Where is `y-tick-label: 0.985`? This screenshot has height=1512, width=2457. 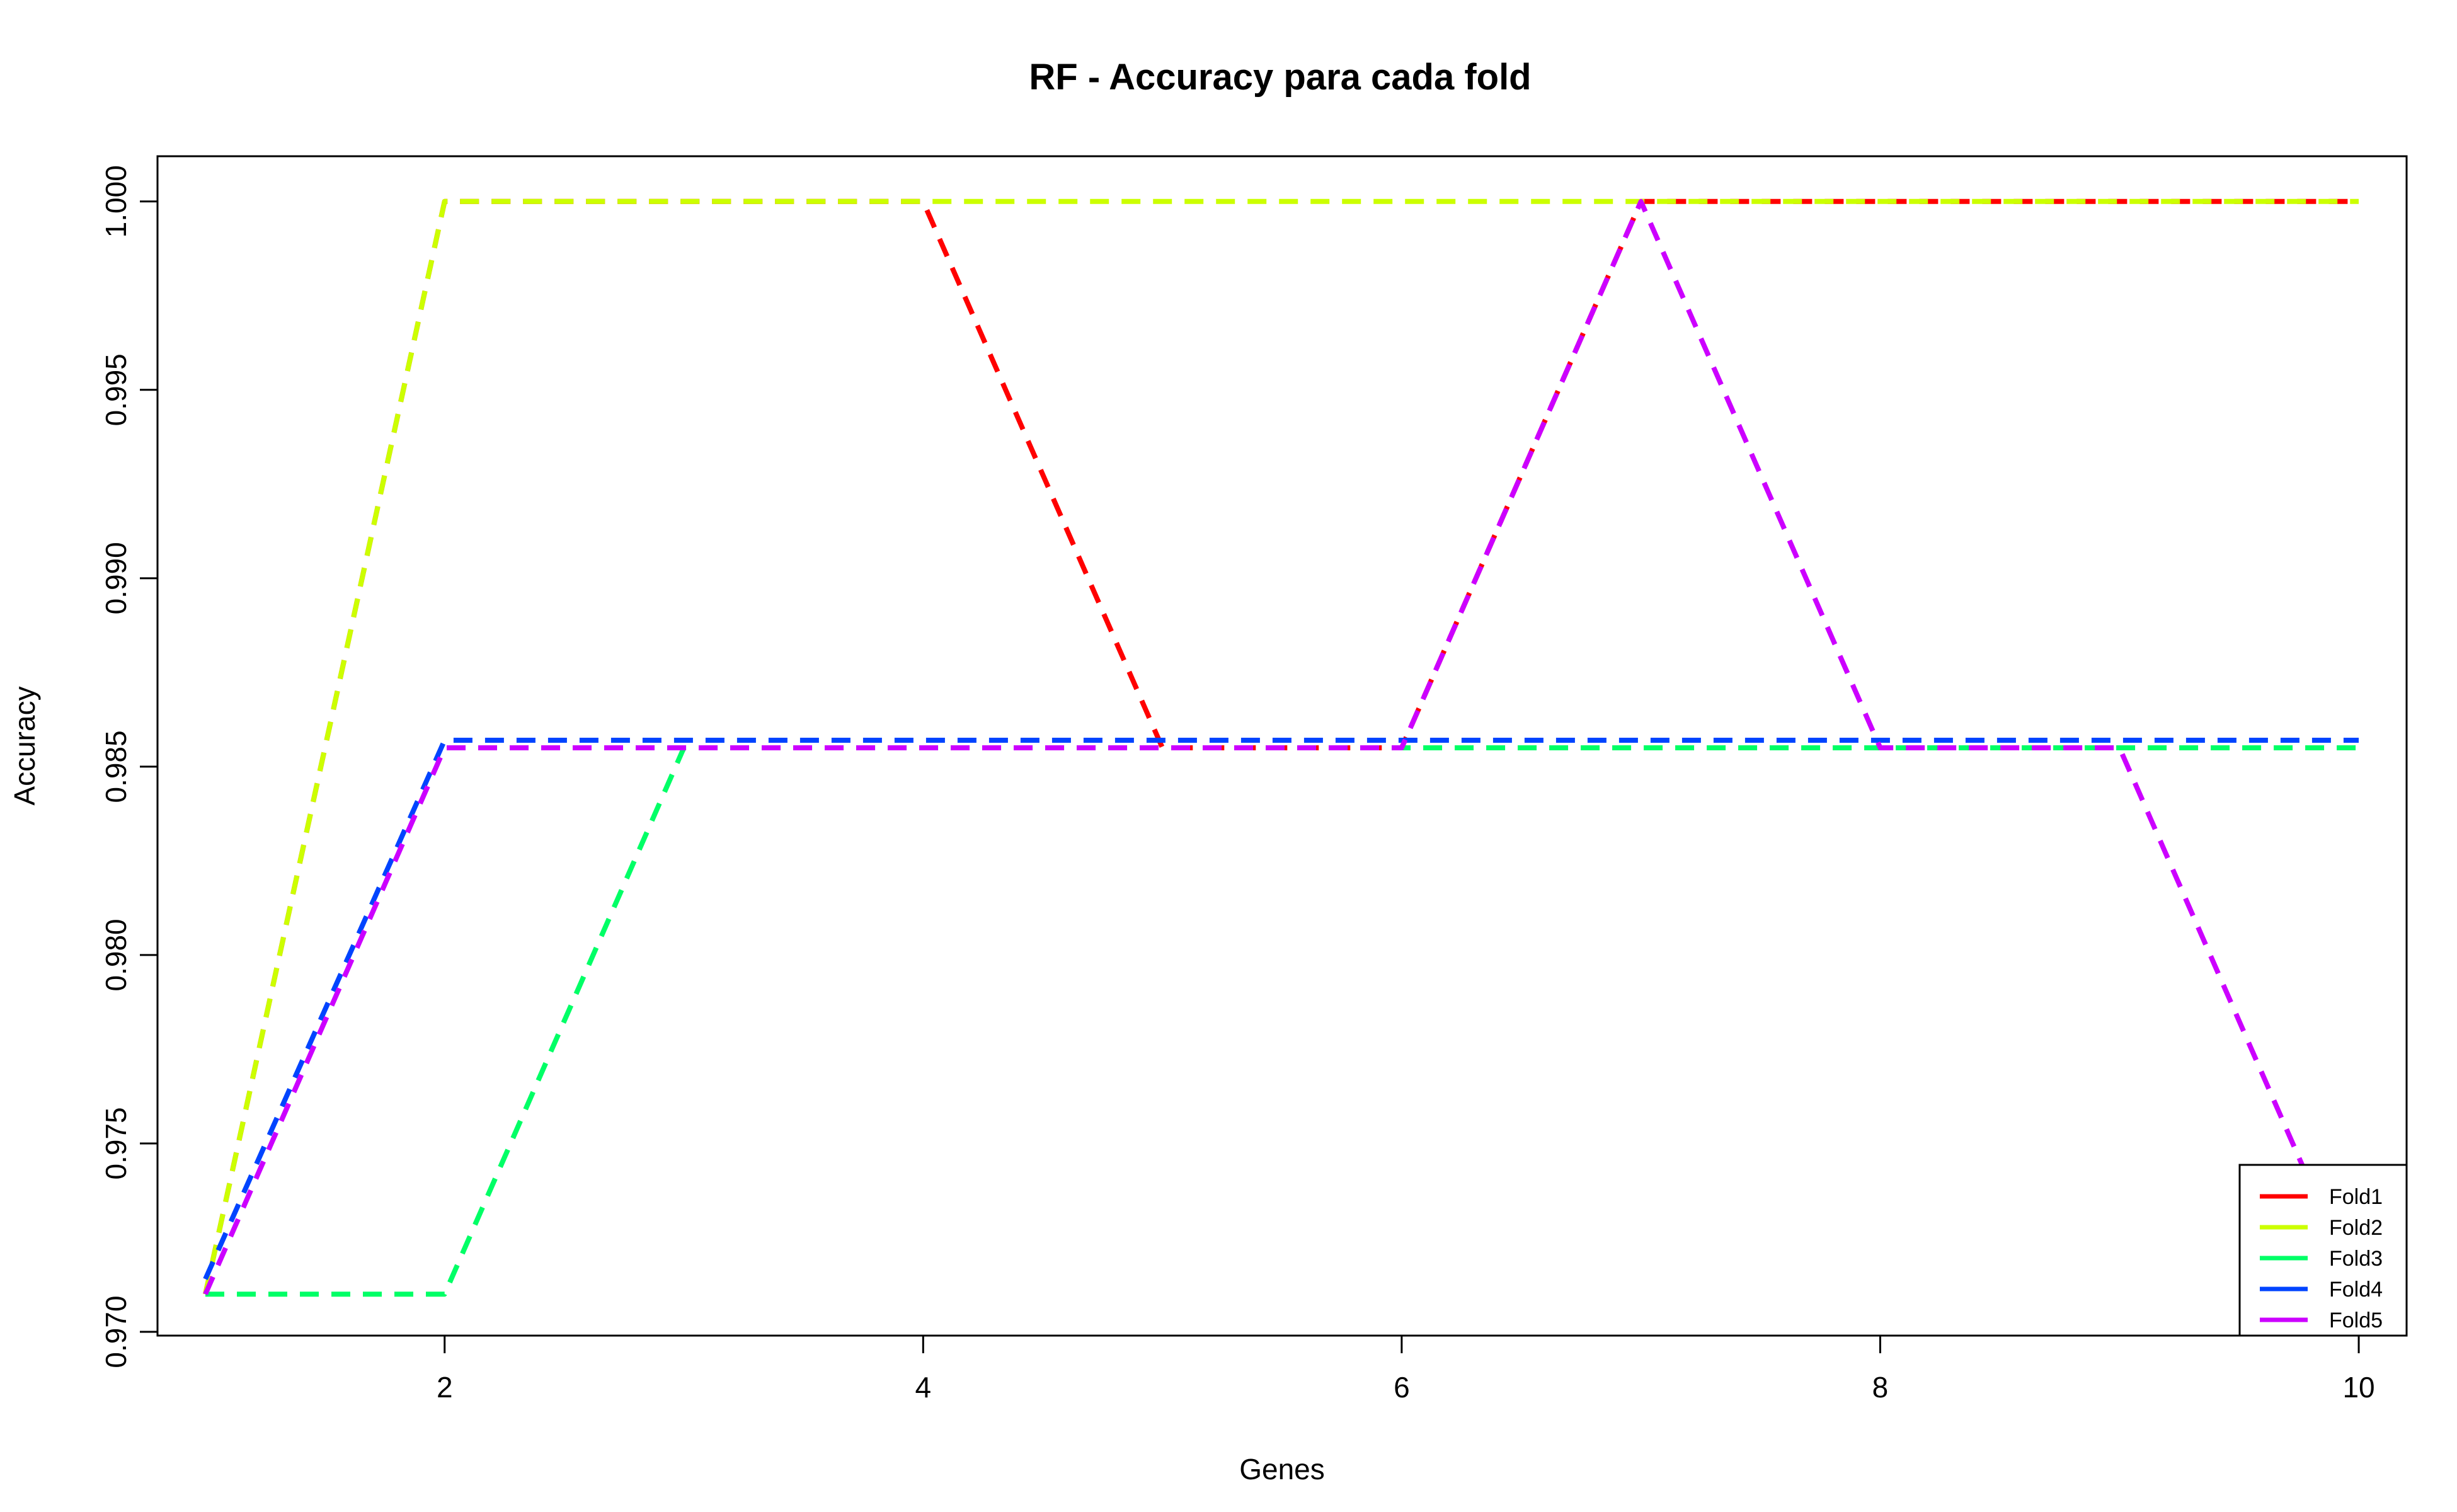
y-tick-label: 0.985 is located at coordinates (116, 766).